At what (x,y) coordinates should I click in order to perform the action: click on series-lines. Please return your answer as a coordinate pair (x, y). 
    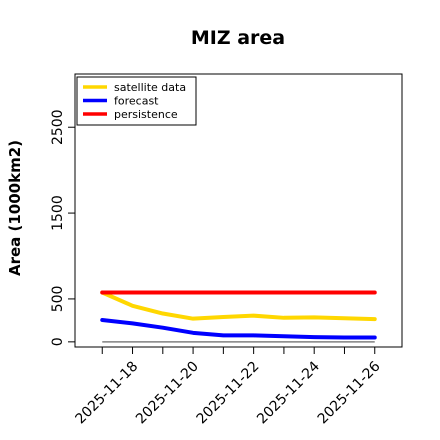
    Looking at the image, I should click on (238, 316).